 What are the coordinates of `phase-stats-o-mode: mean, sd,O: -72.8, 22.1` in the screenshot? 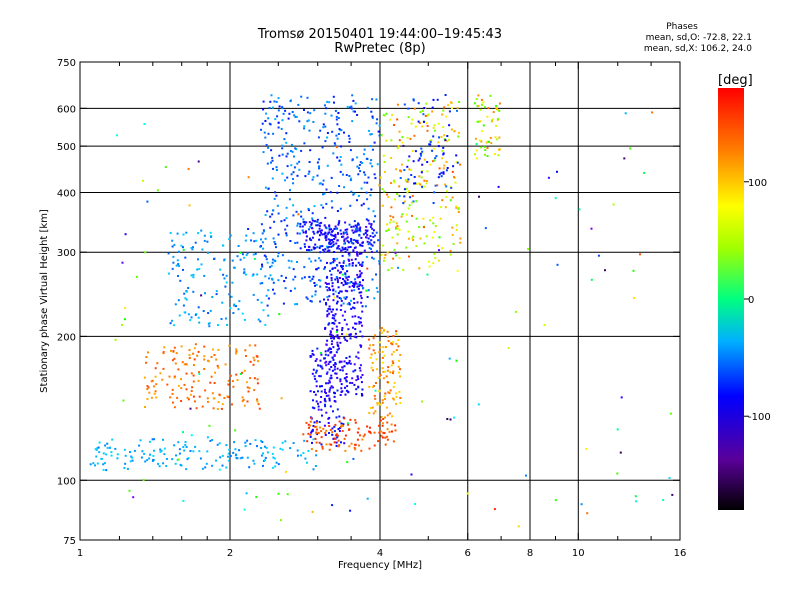 It's located at (698, 38).